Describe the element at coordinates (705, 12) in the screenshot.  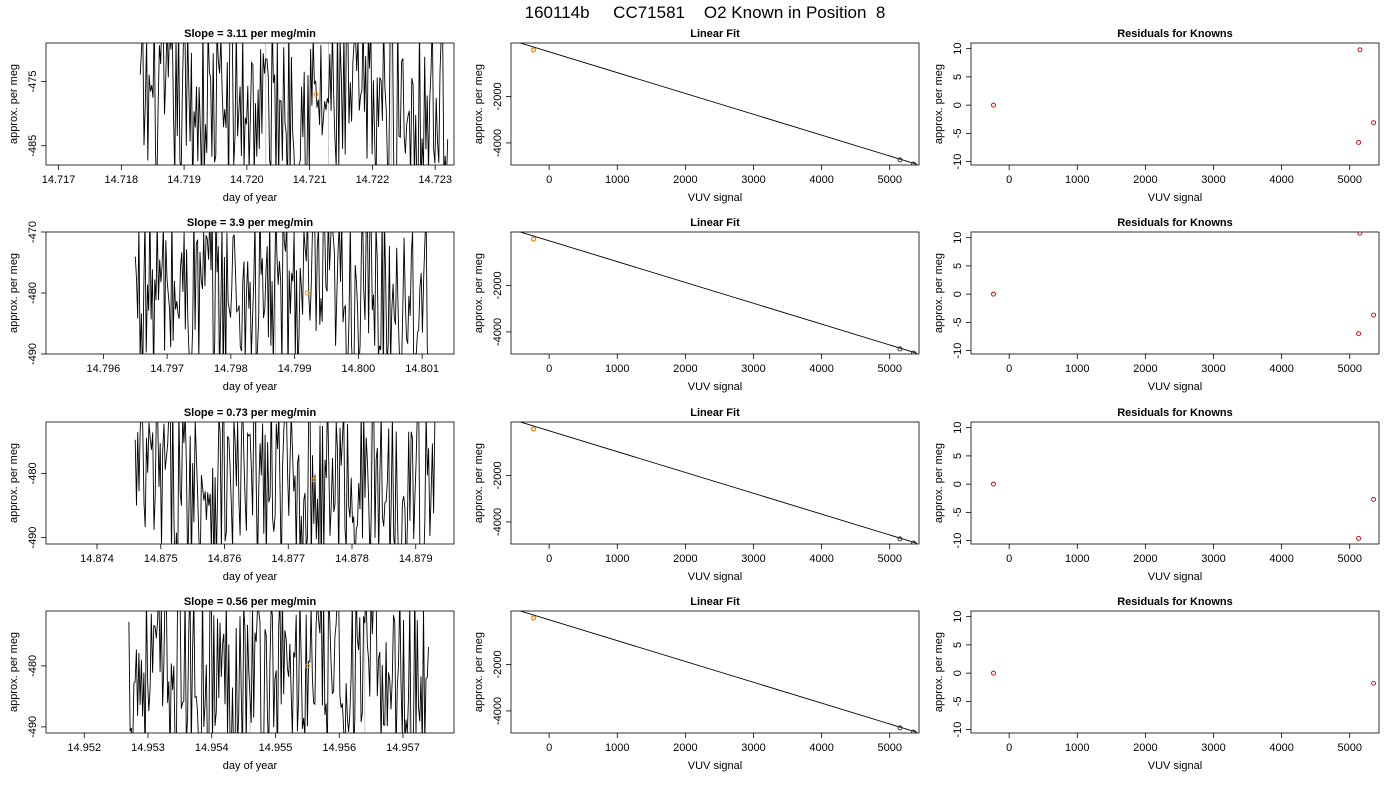
I see `main-title: 160114b CC71581 O2 Known in Position 8` at that location.